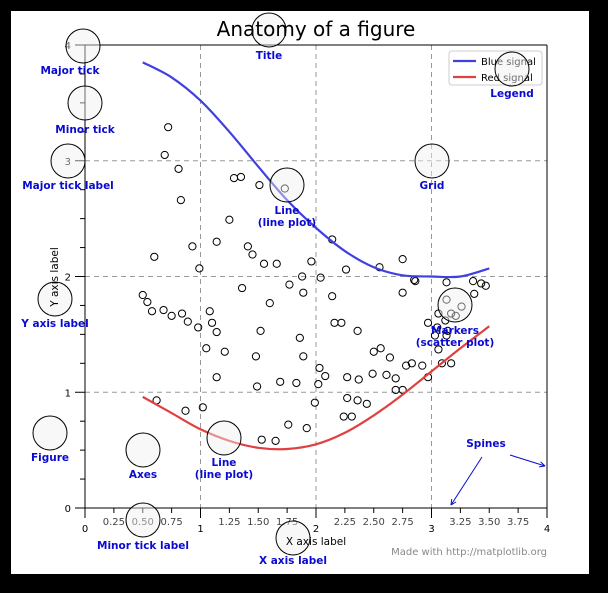 The image size is (608, 593). Describe the element at coordinates (200, 529) in the screenshot. I see `x-major-tick-label: 1` at that location.